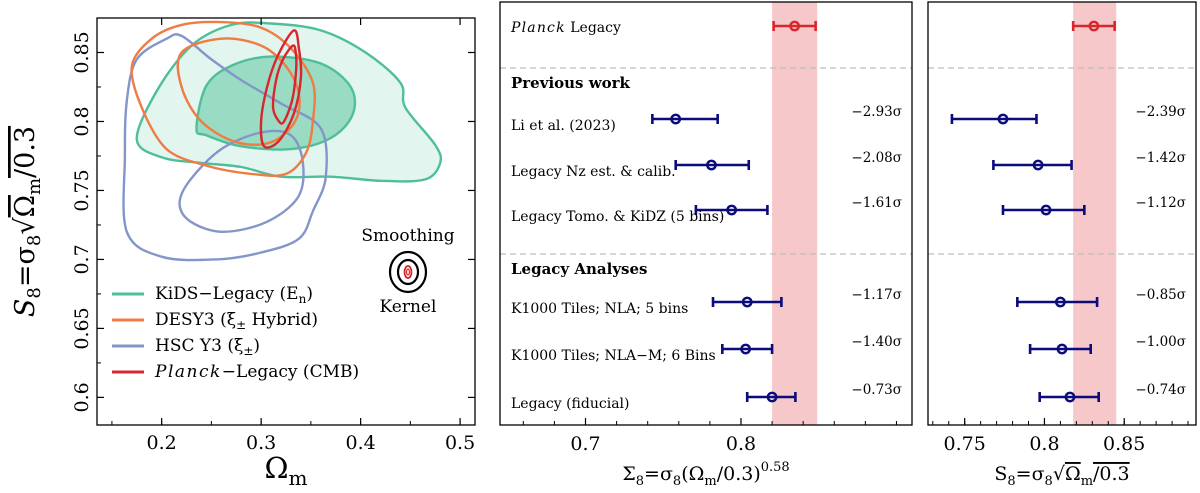 The height and width of the screenshot is (493, 1200). I want to click on x-tick-label: 0.2, so click(162, 443).